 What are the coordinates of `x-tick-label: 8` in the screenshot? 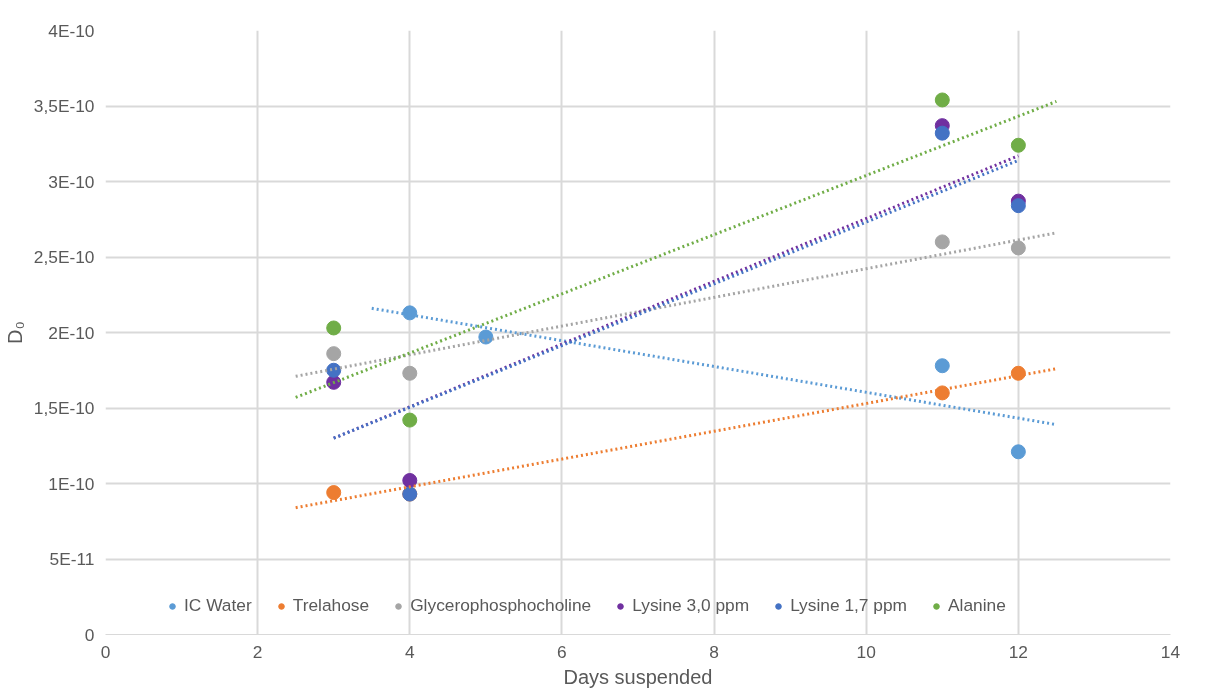 It's located at (714, 651).